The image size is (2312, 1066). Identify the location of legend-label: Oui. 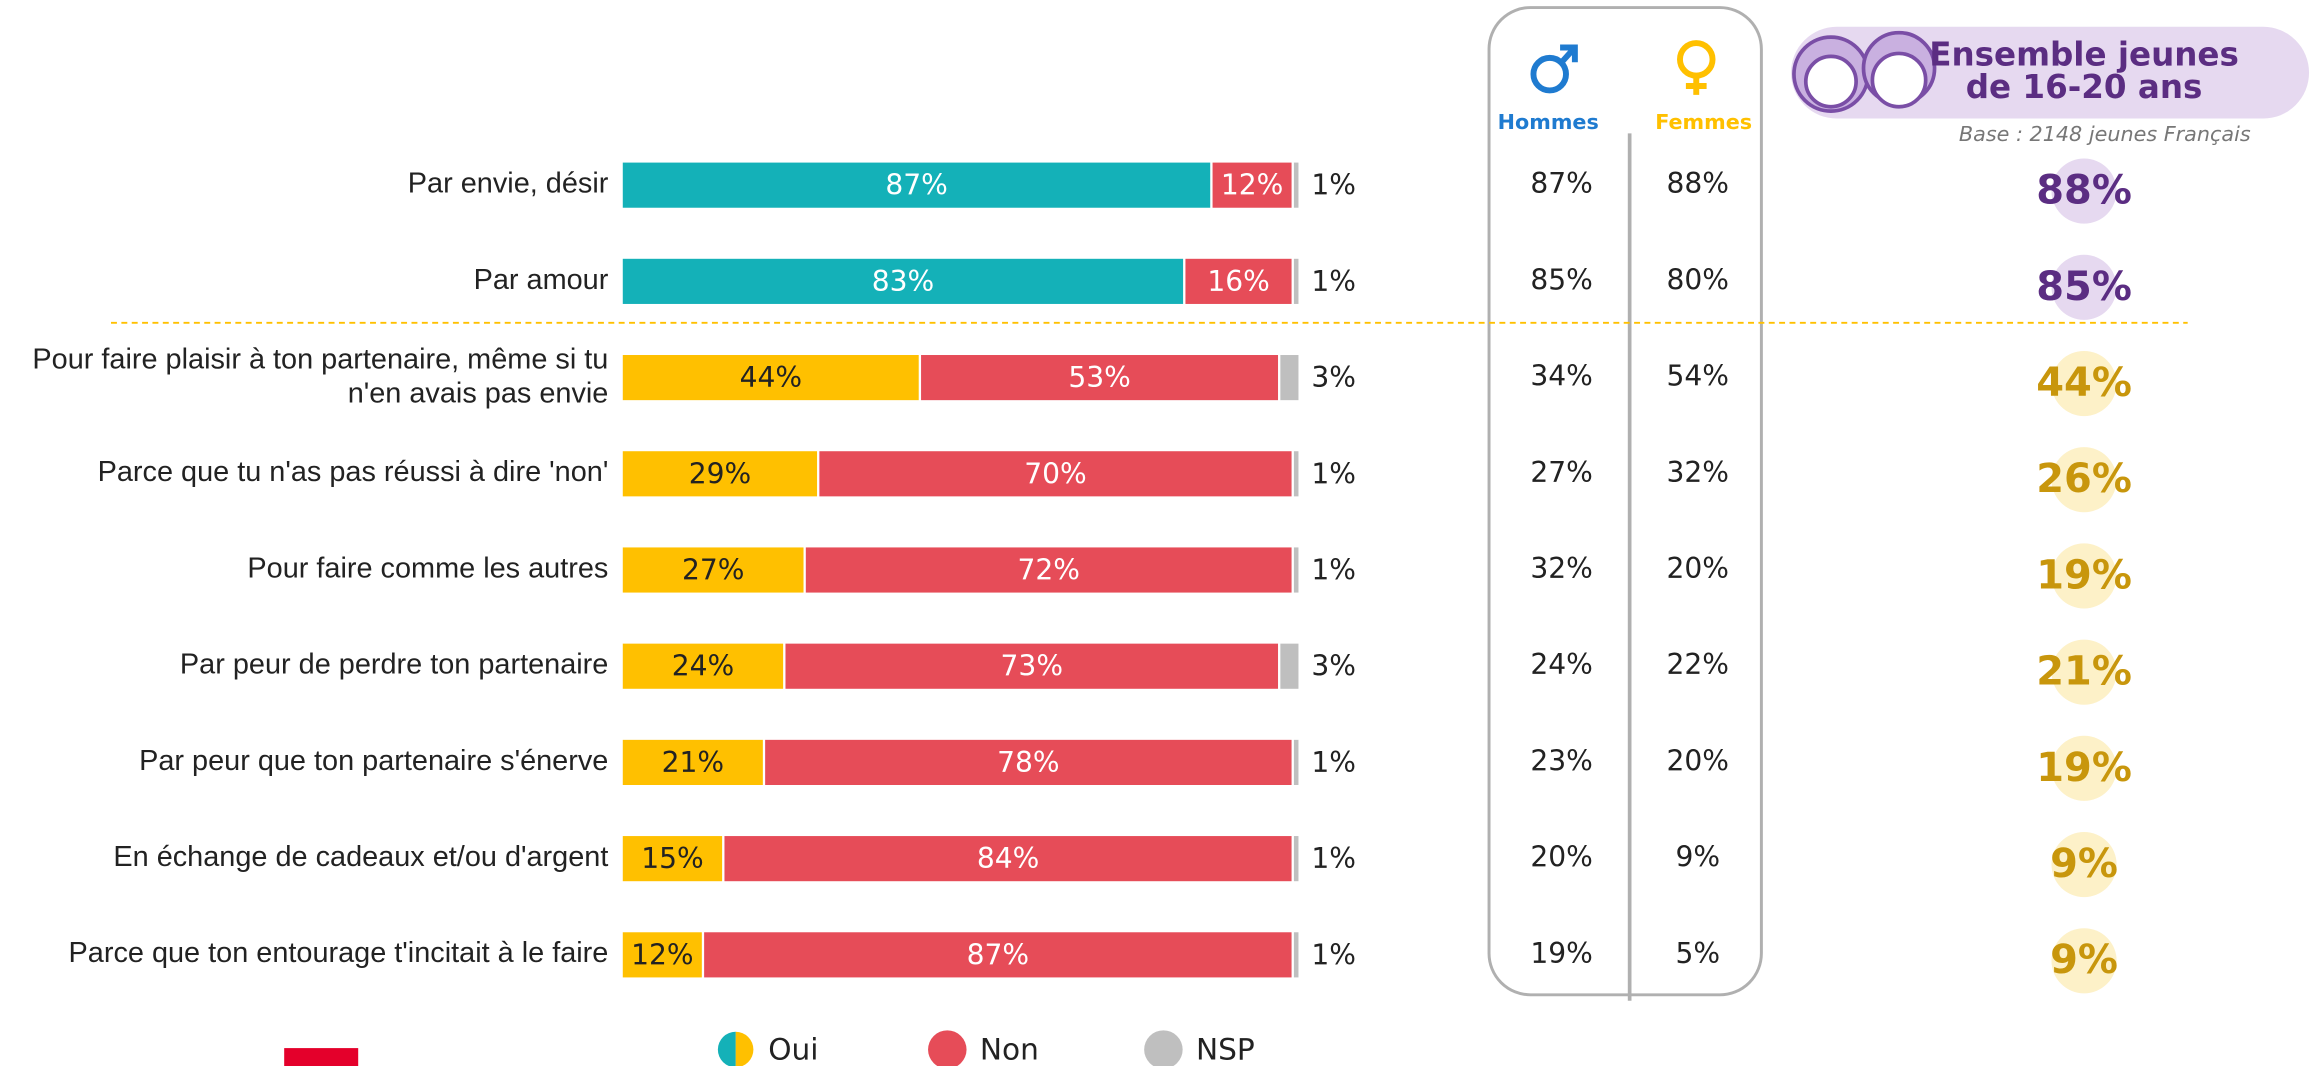
(793, 1049).